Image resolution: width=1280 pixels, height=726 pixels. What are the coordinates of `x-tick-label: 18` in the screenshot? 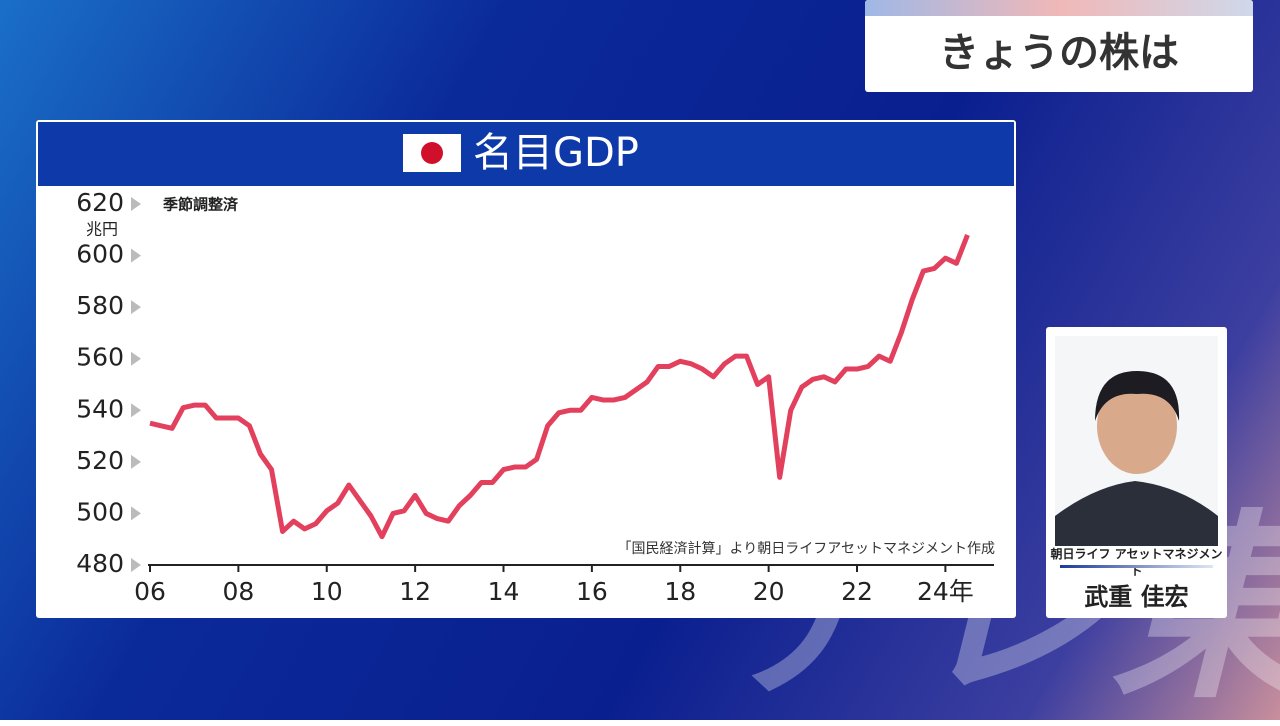 It's located at (680, 591).